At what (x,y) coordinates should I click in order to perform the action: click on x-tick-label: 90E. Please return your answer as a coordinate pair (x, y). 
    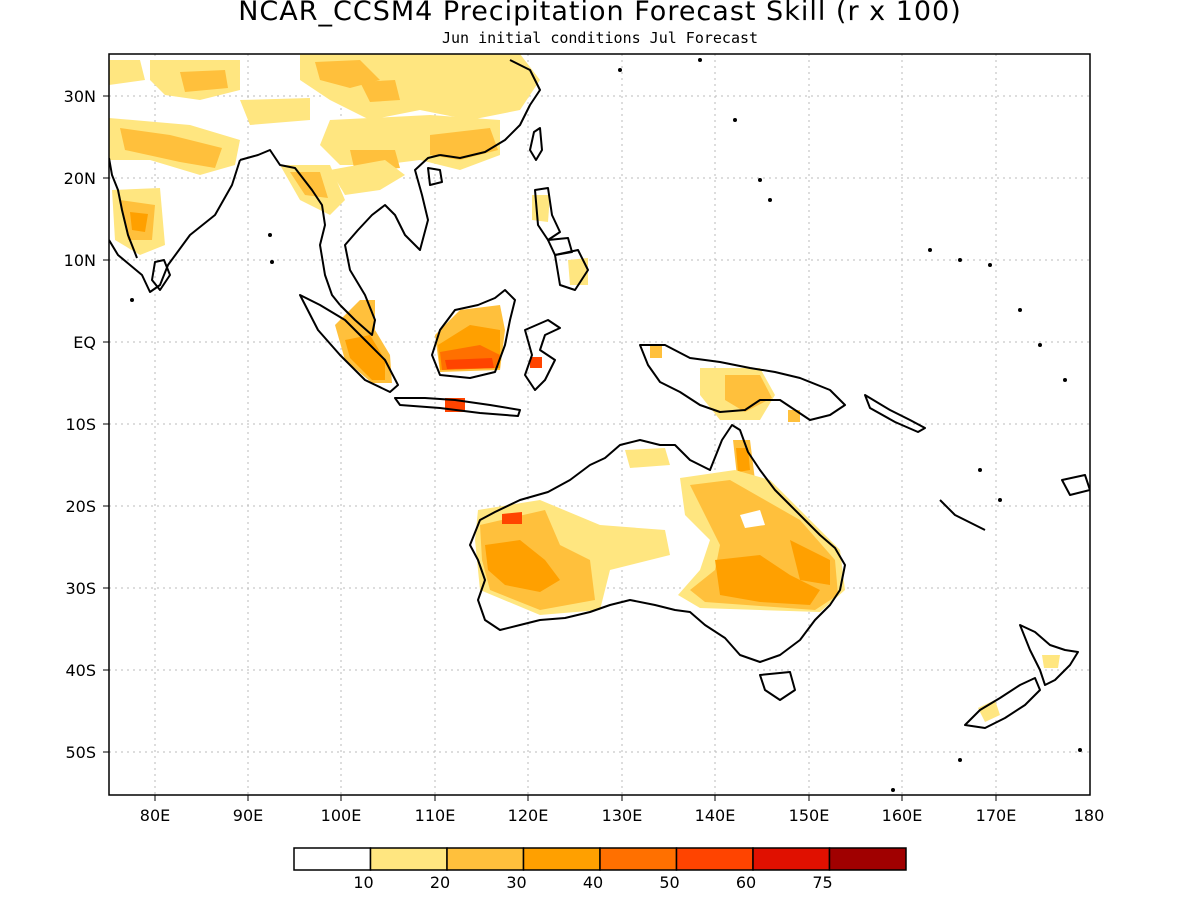
    Looking at the image, I should click on (248, 815).